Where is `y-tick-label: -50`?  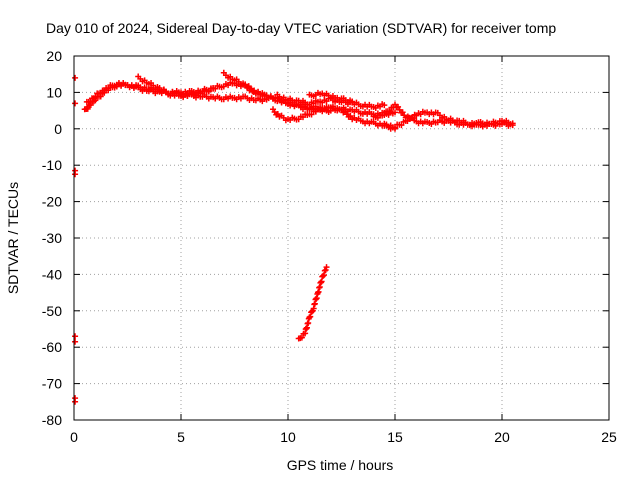 y-tick-label: -50 is located at coordinates (52, 311).